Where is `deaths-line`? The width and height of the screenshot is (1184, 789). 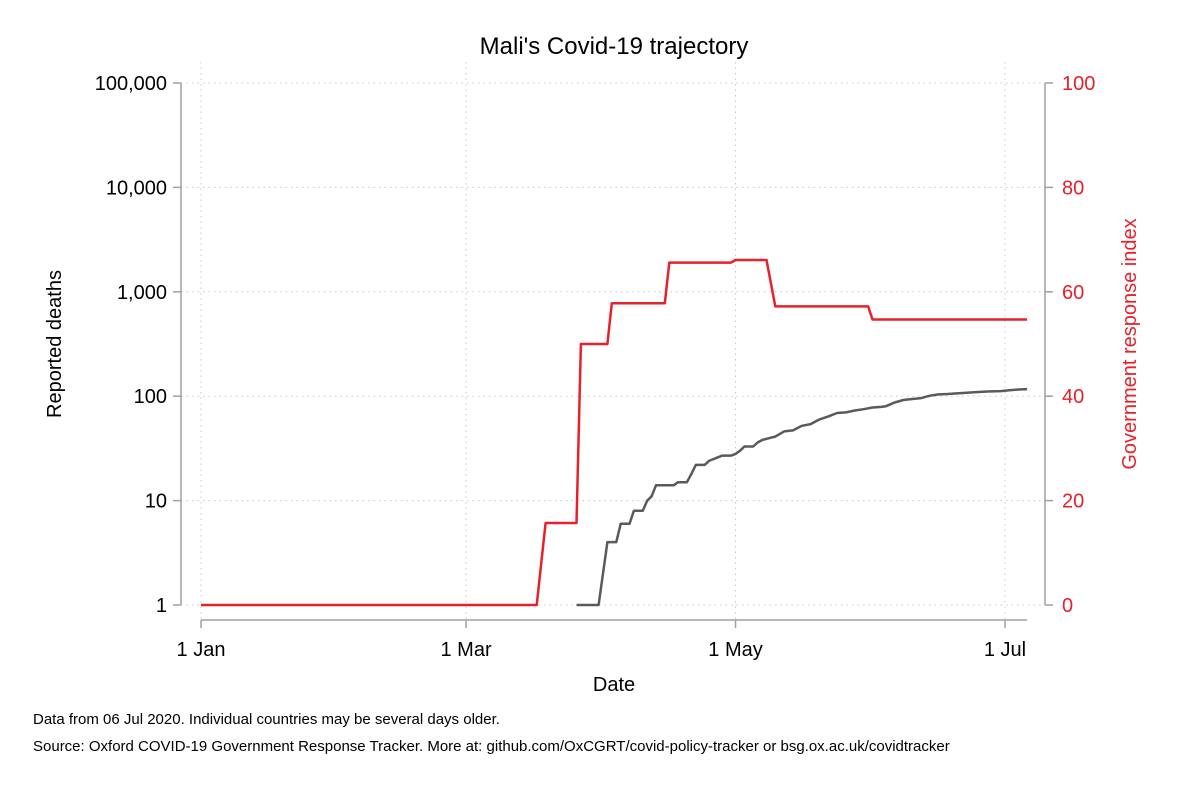
deaths-line is located at coordinates (802, 497).